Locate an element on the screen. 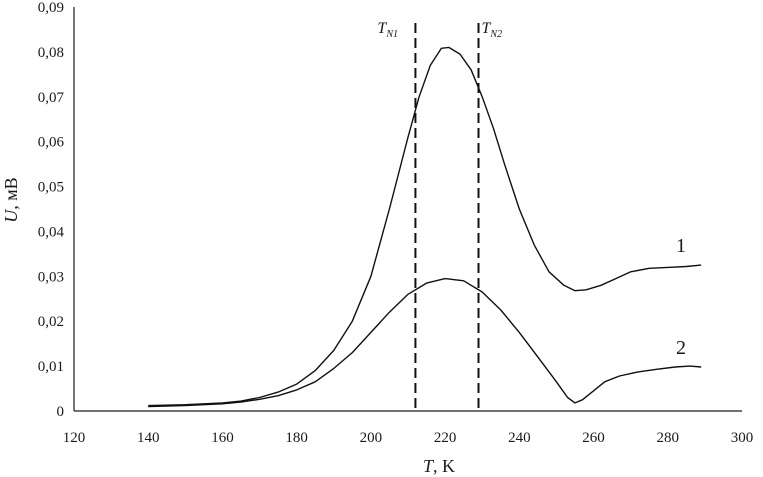  markers-layer: TN1 TN2 is located at coordinates (439, 215).